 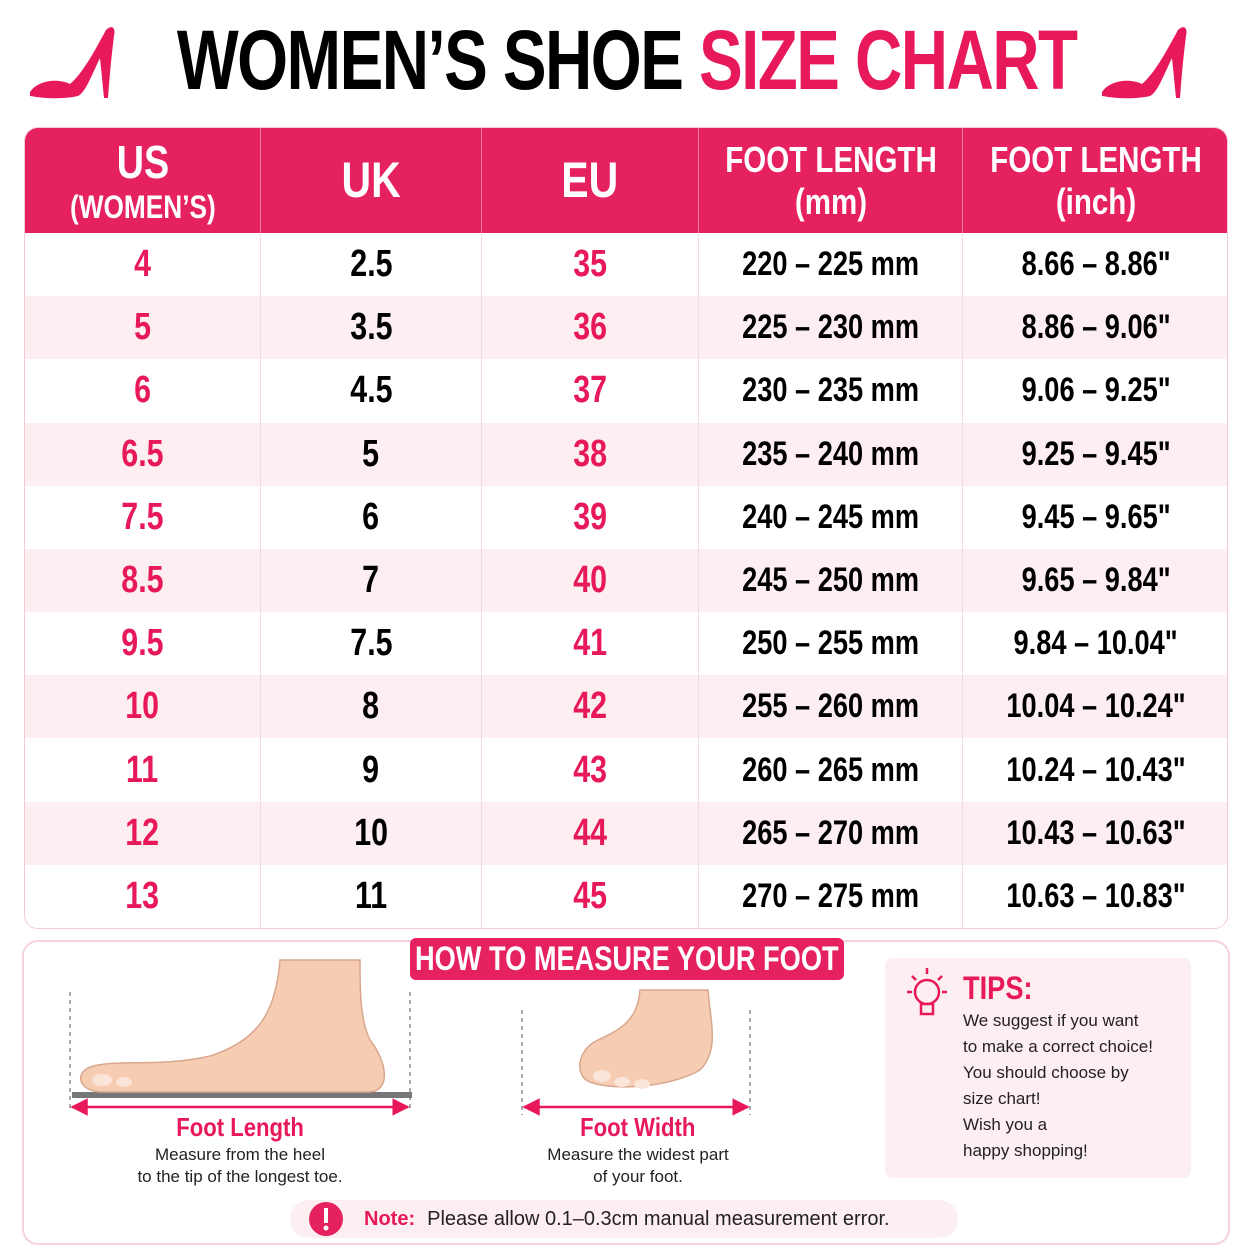 I want to click on cell-text: 6, so click(x=142, y=390).